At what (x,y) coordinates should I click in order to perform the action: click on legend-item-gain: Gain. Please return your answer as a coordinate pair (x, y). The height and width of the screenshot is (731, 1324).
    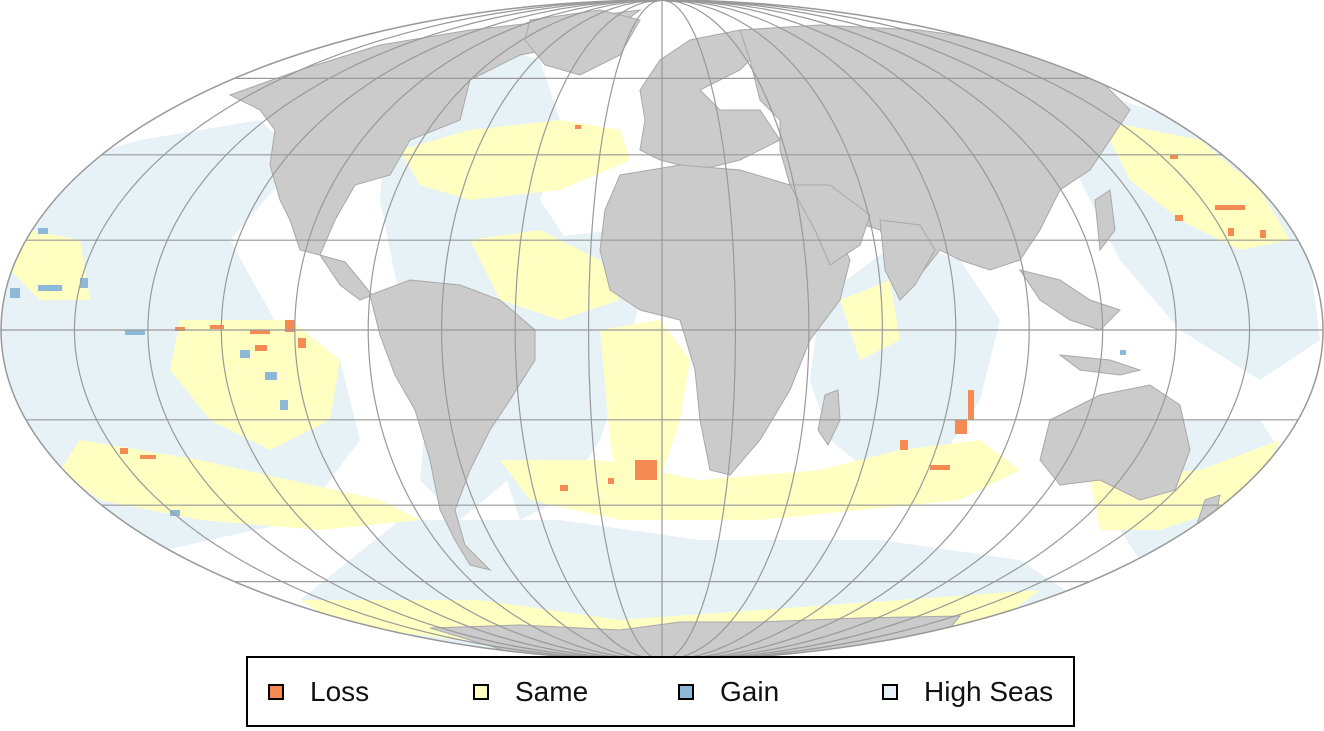
    Looking at the image, I should click on (728, 691).